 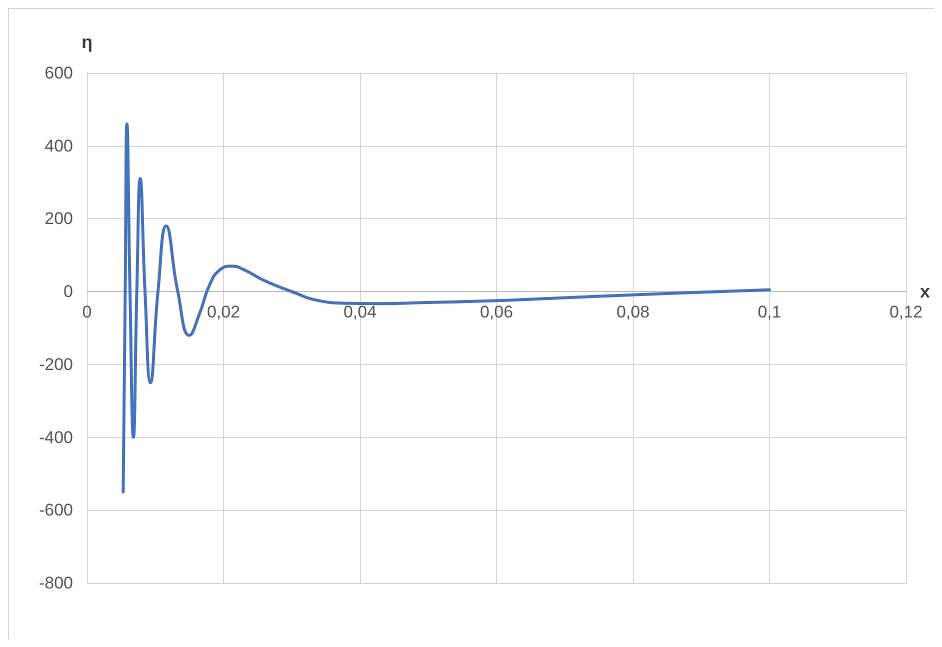 What do you see at coordinates (223, 312) in the screenshot?
I see `x-tick-label: 0,02` at bounding box center [223, 312].